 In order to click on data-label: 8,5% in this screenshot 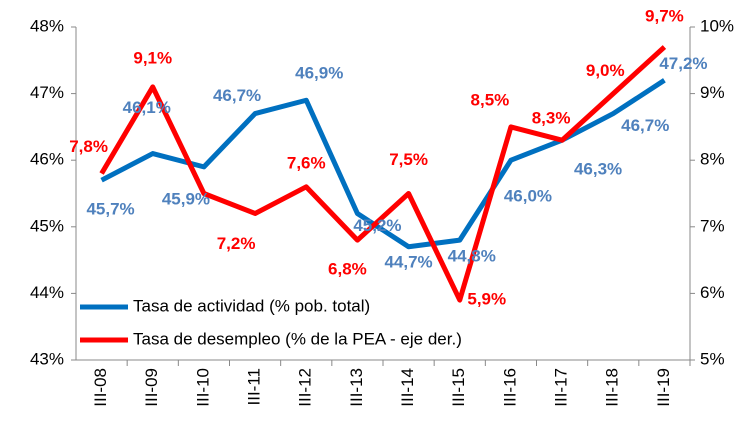, I will do `click(490, 99)`.